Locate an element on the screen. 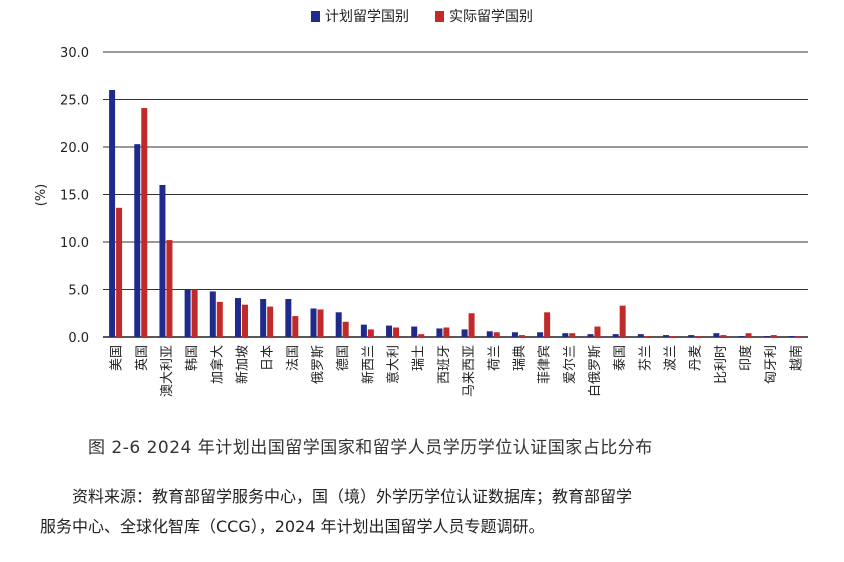 The image size is (844, 562). x-tick-label: 韩国 is located at coordinates (192, 358).